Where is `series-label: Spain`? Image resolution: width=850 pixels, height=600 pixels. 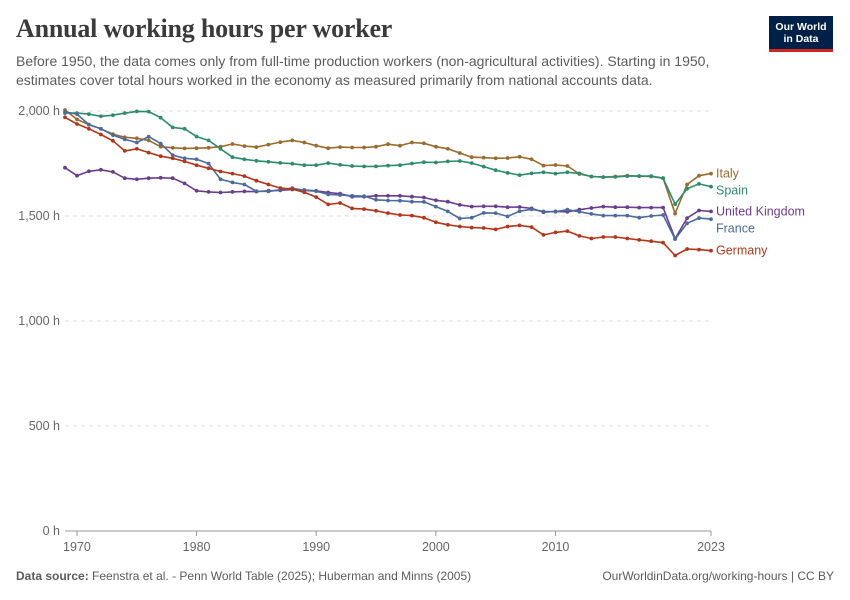
series-label: Spain is located at coordinates (732, 191).